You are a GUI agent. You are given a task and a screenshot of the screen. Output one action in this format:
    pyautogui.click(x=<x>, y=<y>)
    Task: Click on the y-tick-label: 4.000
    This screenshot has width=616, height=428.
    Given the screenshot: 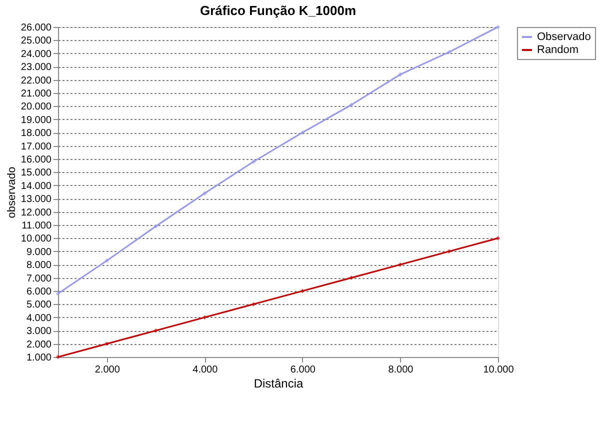 What is the action you would take?
    pyautogui.click(x=39, y=318)
    